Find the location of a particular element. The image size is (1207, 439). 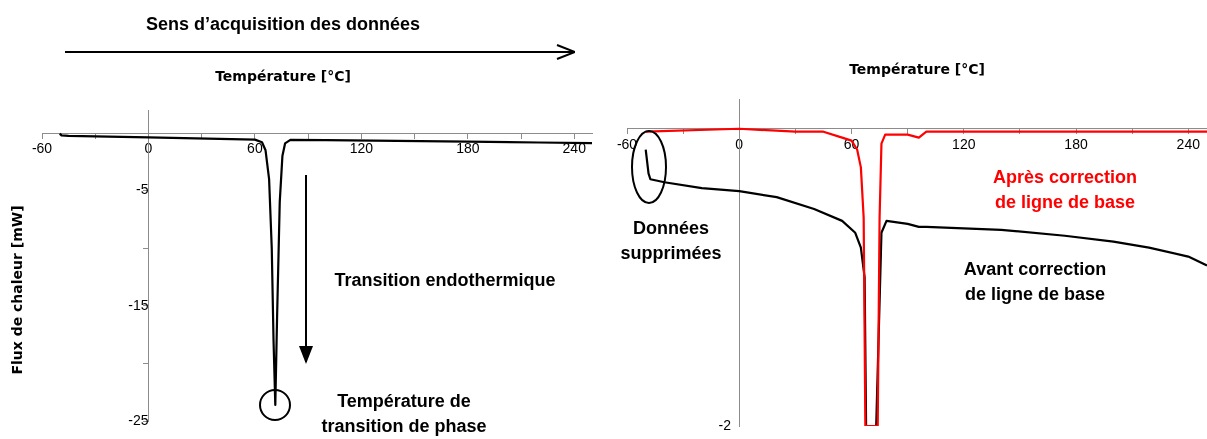

x-tick-label: 240 is located at coordinates (1188, 143).